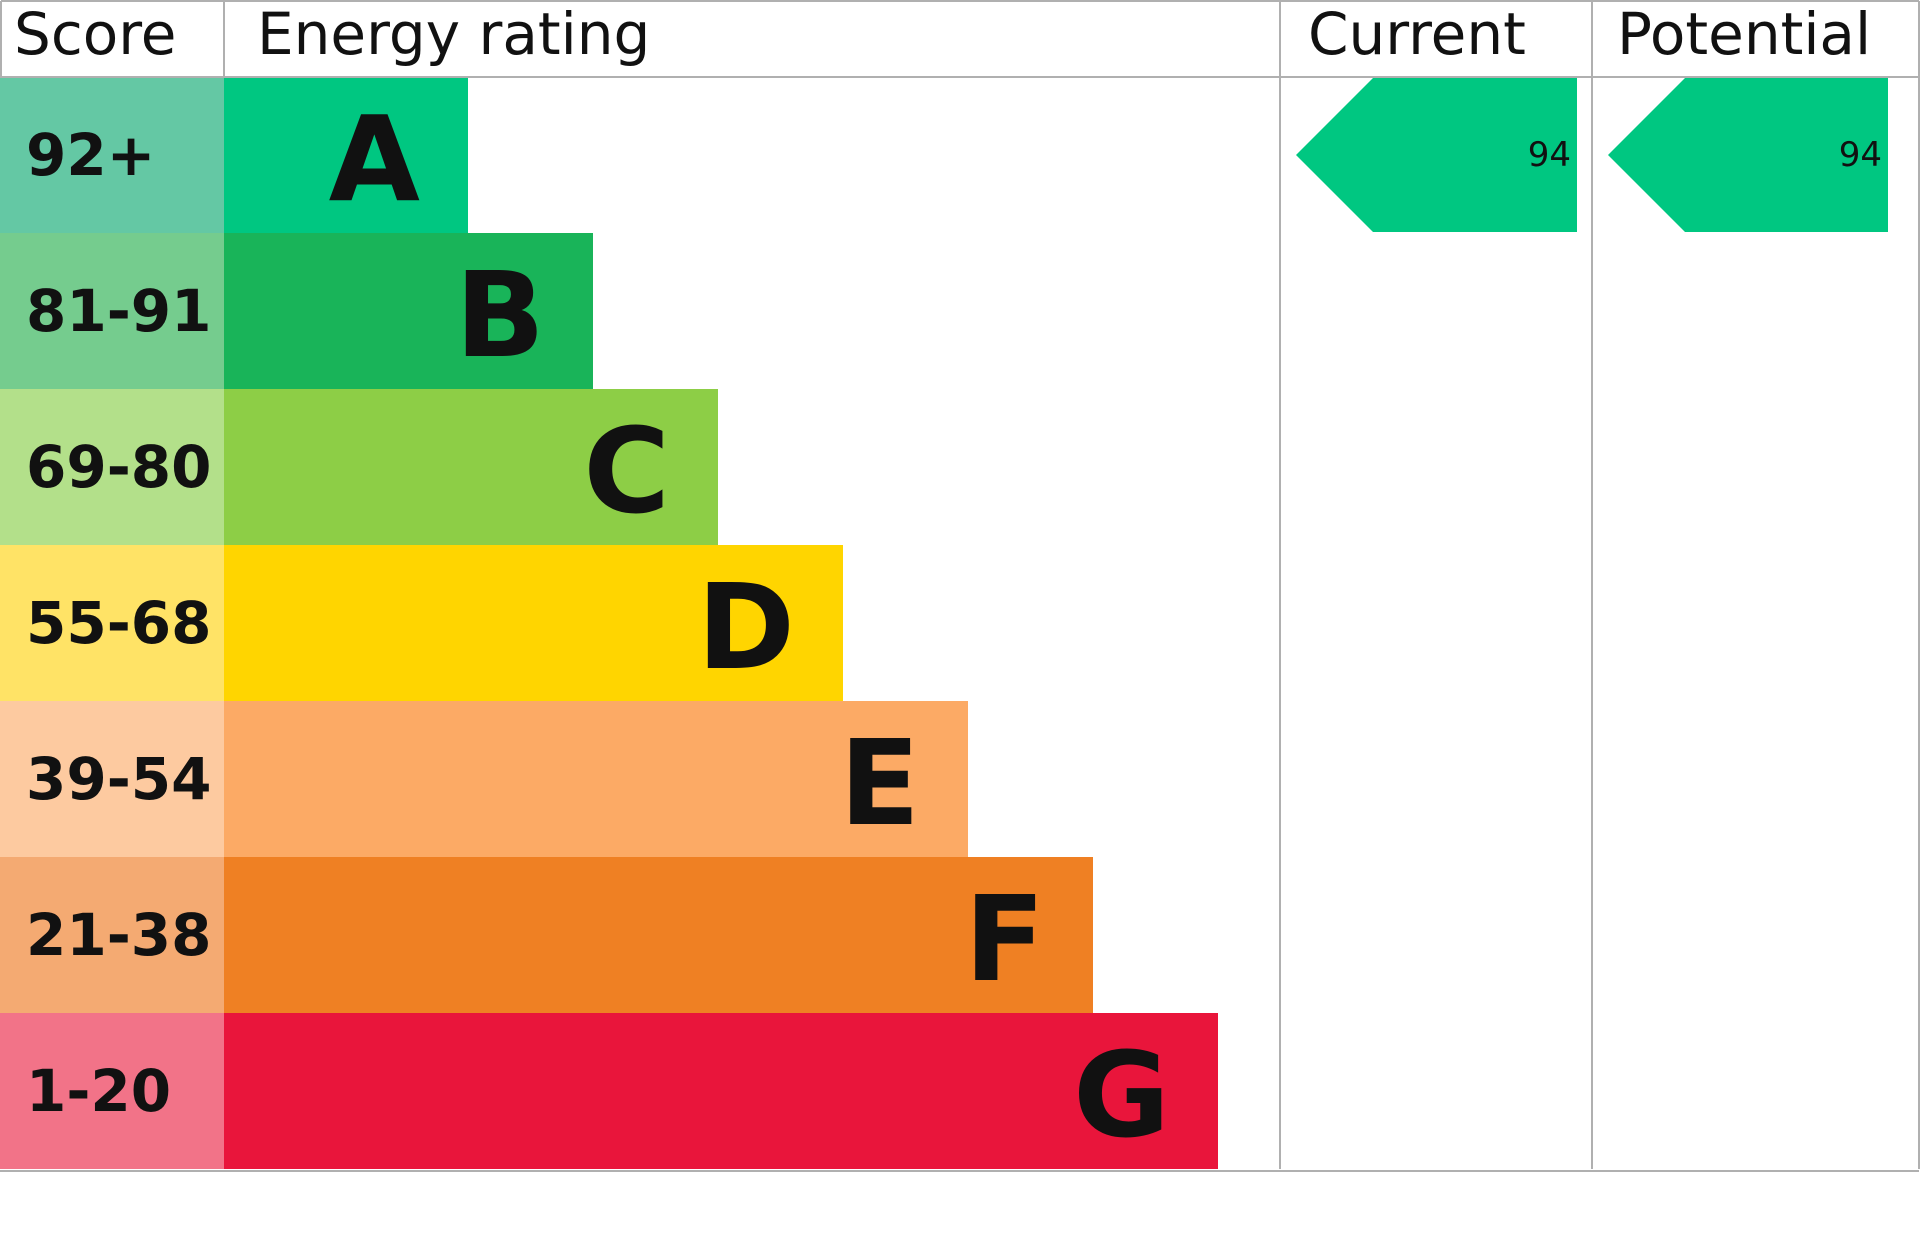 The height and width of the screenshot is (1253, 1920). What do you see at coordinates (746, 627) in the screenshot?
I see `rating-letter: D` at bounding box center [746, 627].